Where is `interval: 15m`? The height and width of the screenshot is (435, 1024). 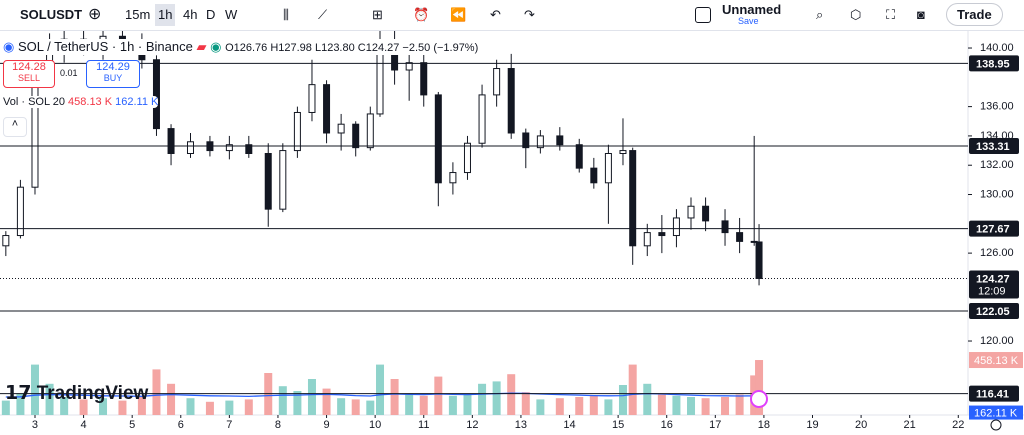
interval: 15m is located at coordinates (138, 14).